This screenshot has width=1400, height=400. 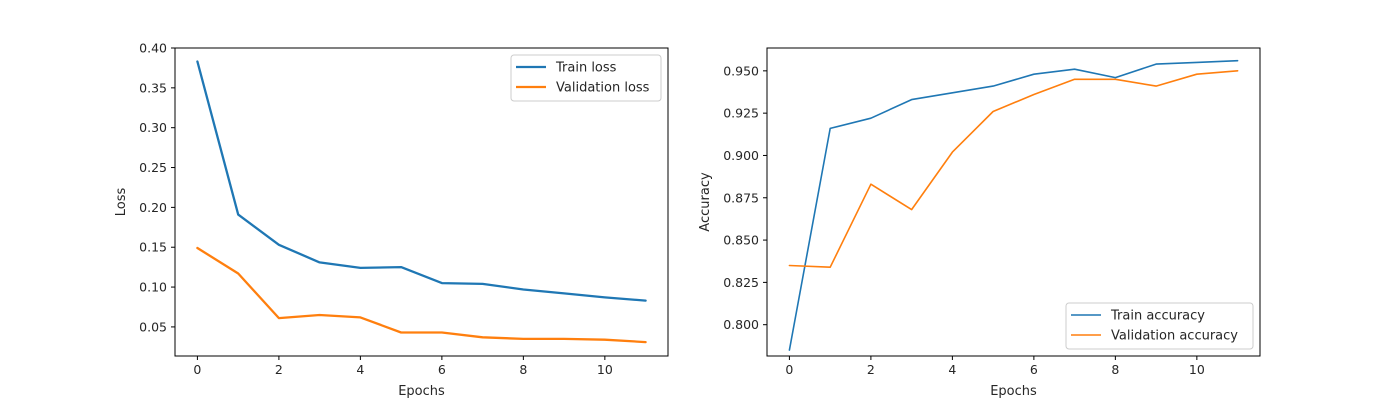 I want to click on y-tick-label: 0.900, so click(x=741, y=155).